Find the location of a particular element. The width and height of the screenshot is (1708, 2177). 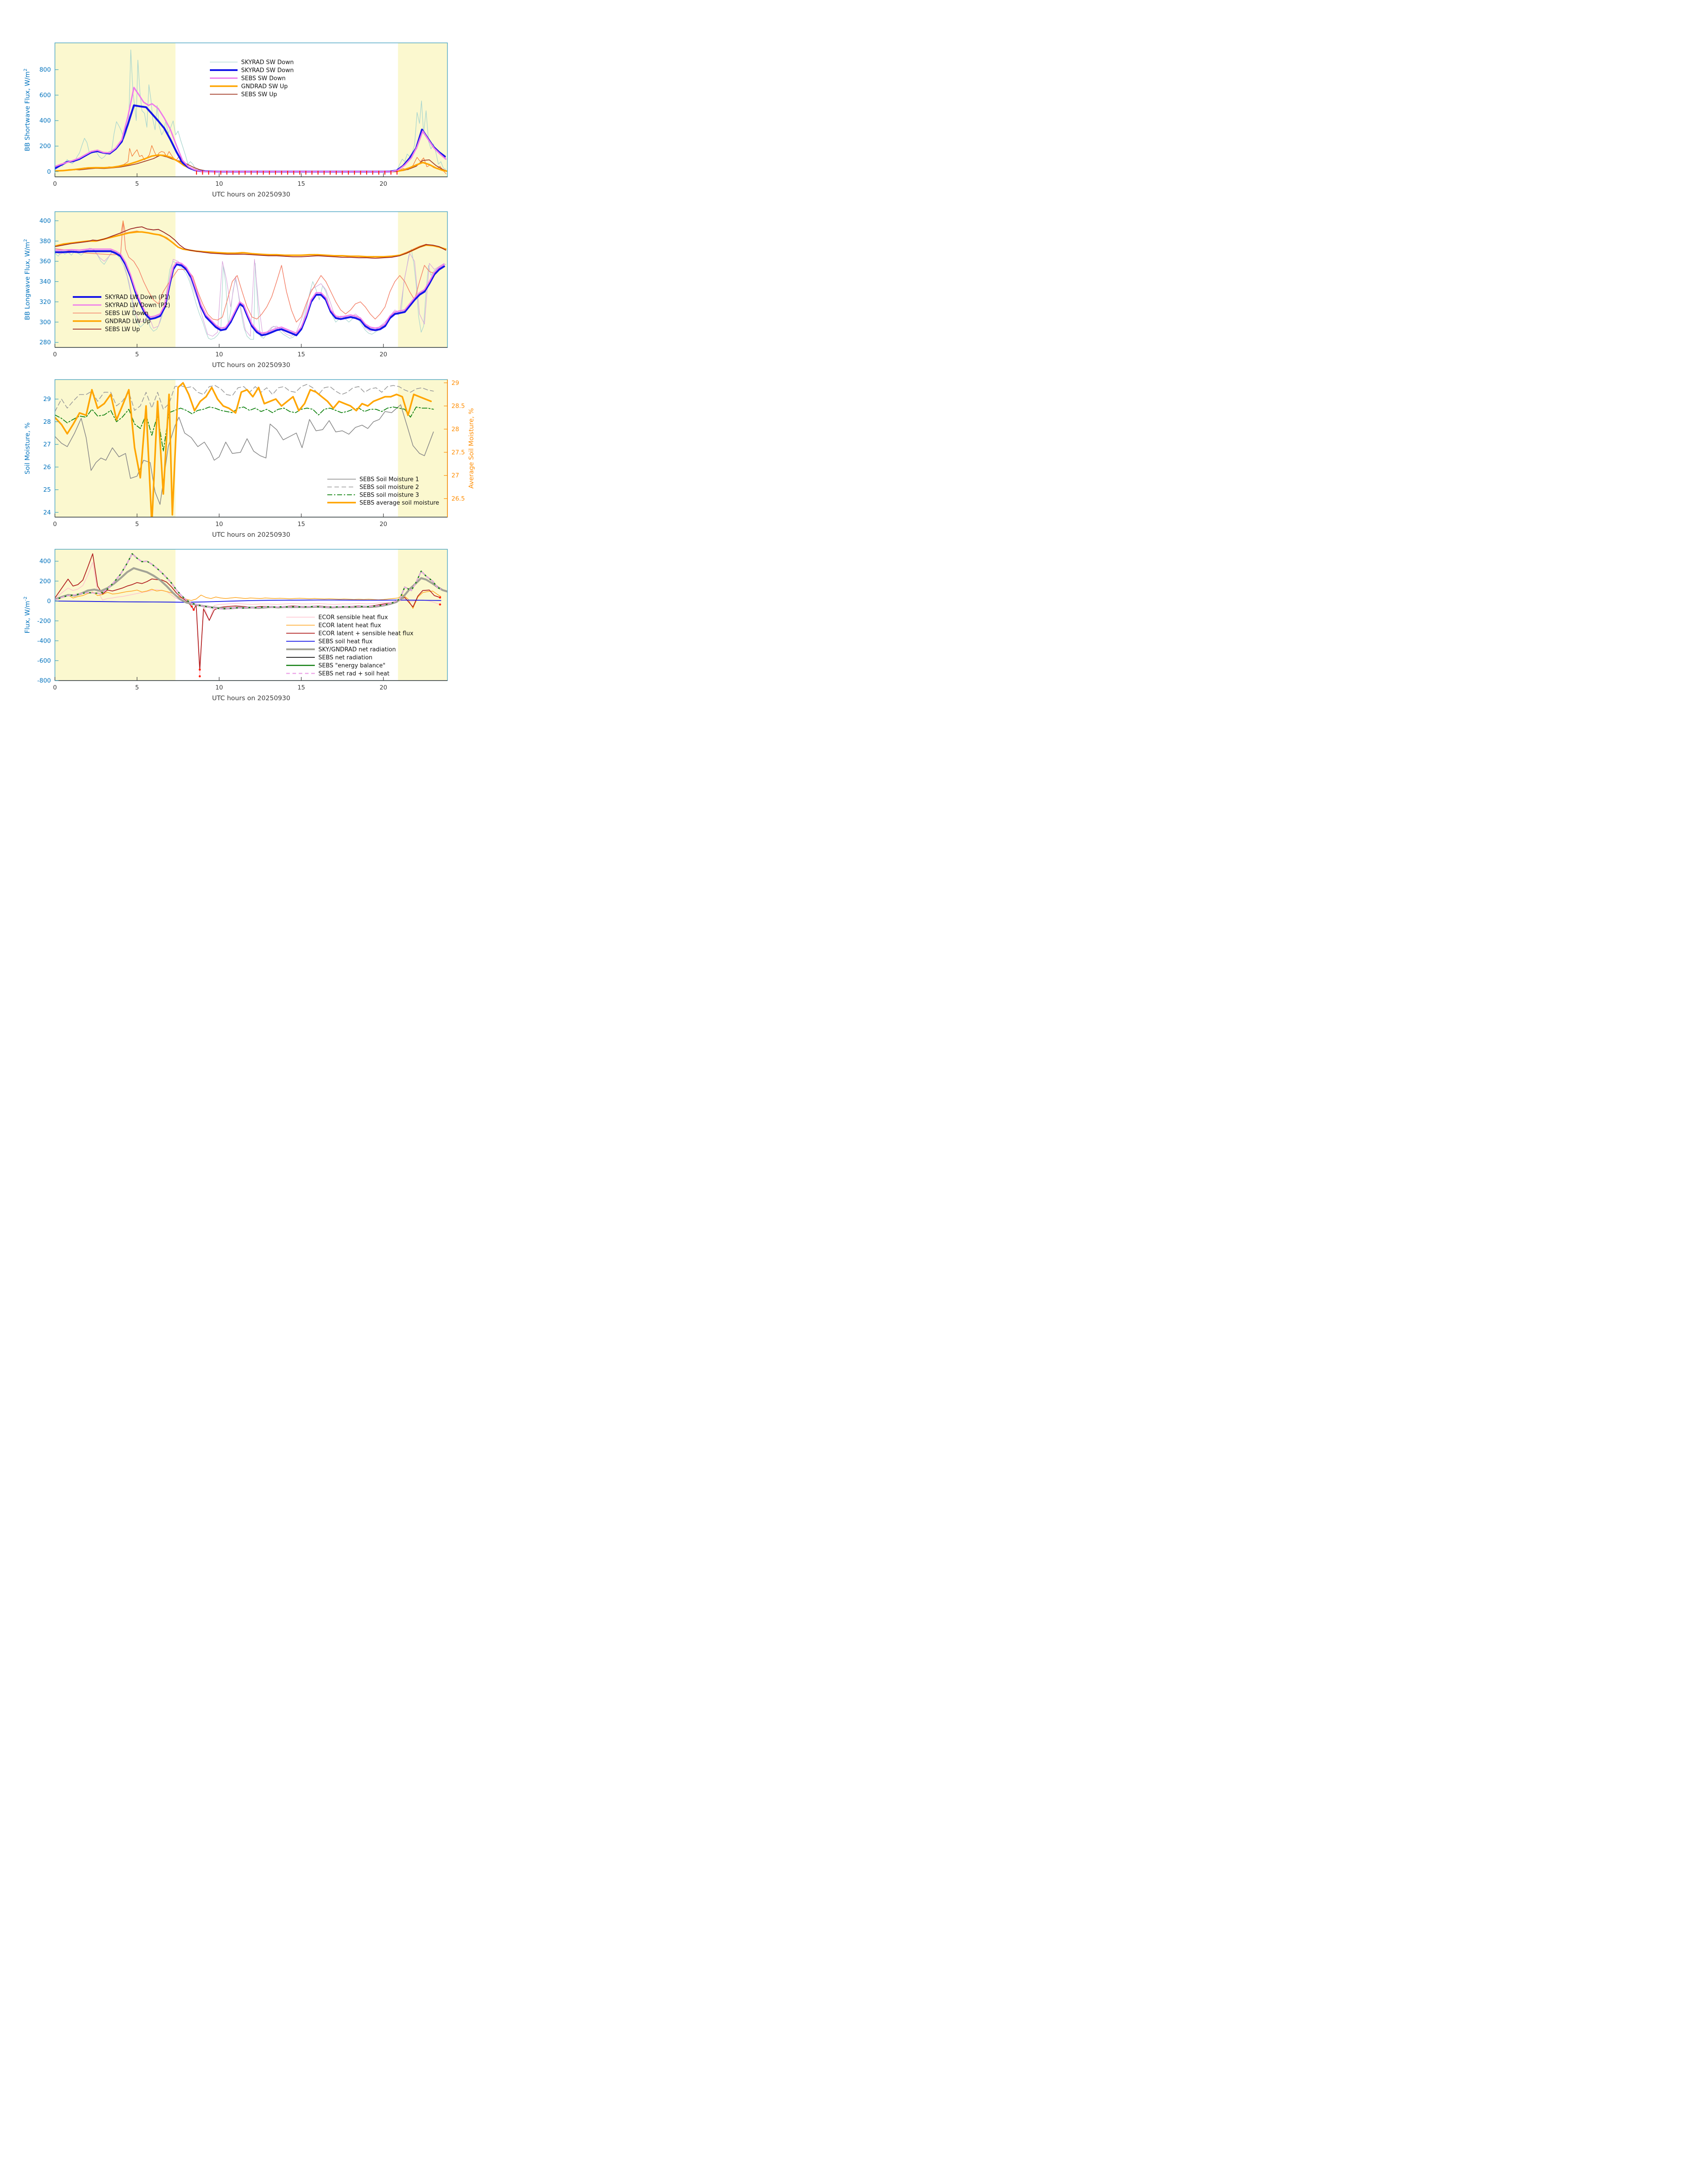

y2-tick-label: 28.5 is located at coordinates (458, 406).